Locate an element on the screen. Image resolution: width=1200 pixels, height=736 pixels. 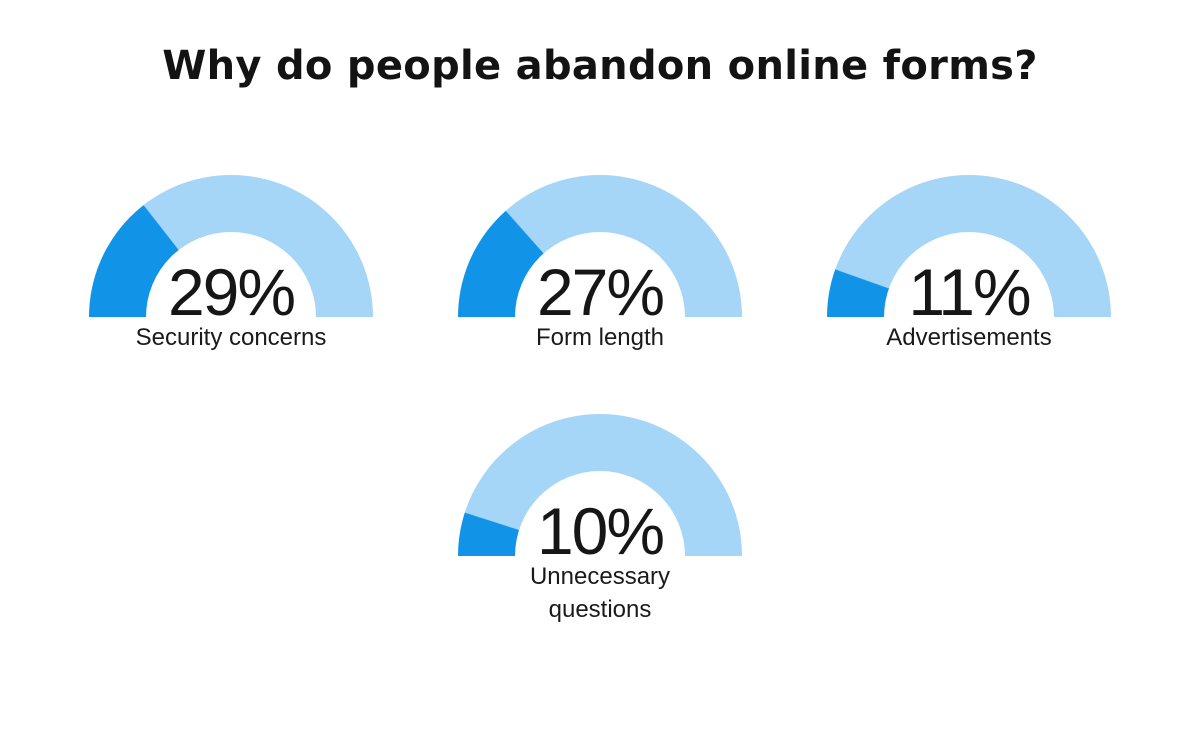
gauge-value: 11% is located at coordinates (969, 292).